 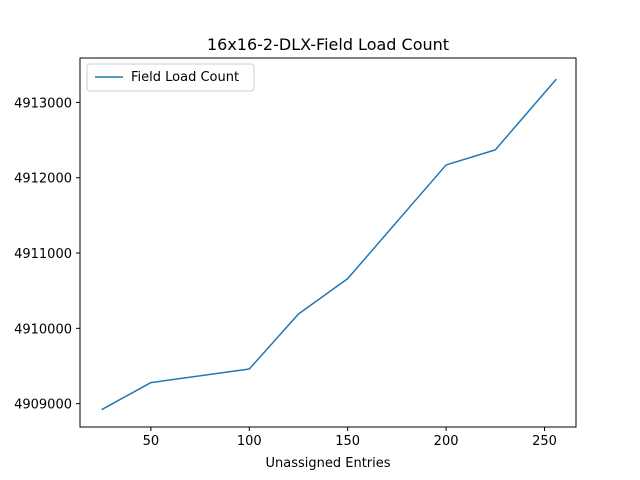 I want to click on x-tick-label: 100, so click(x=249, y=441).